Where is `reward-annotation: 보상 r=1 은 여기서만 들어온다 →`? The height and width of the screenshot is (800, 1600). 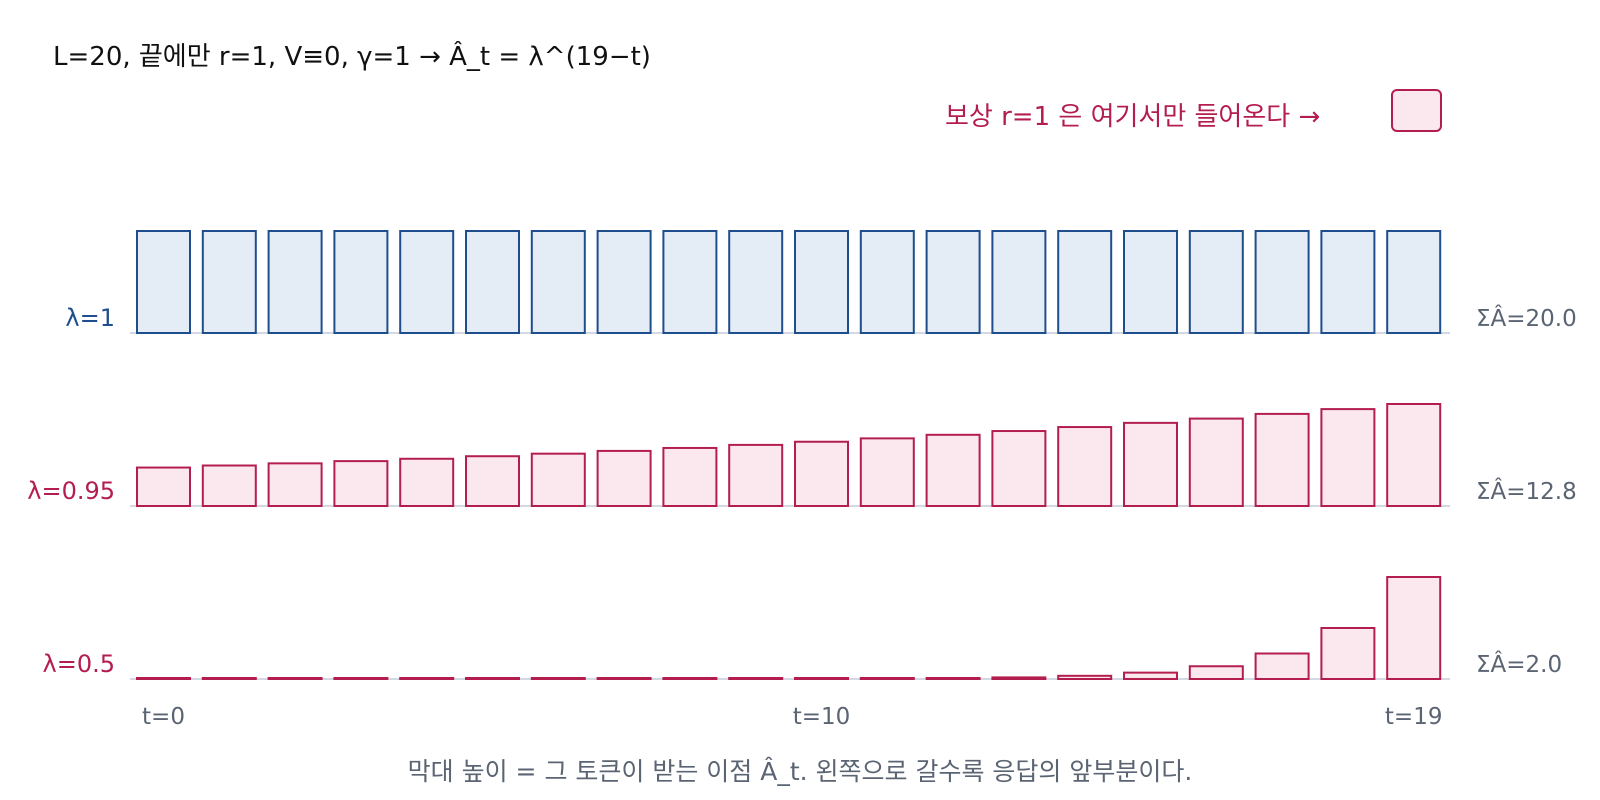
reward-annotation: 보상 r=1 은 여기서만 들어온다 → is located at coordinates (1133, 117).